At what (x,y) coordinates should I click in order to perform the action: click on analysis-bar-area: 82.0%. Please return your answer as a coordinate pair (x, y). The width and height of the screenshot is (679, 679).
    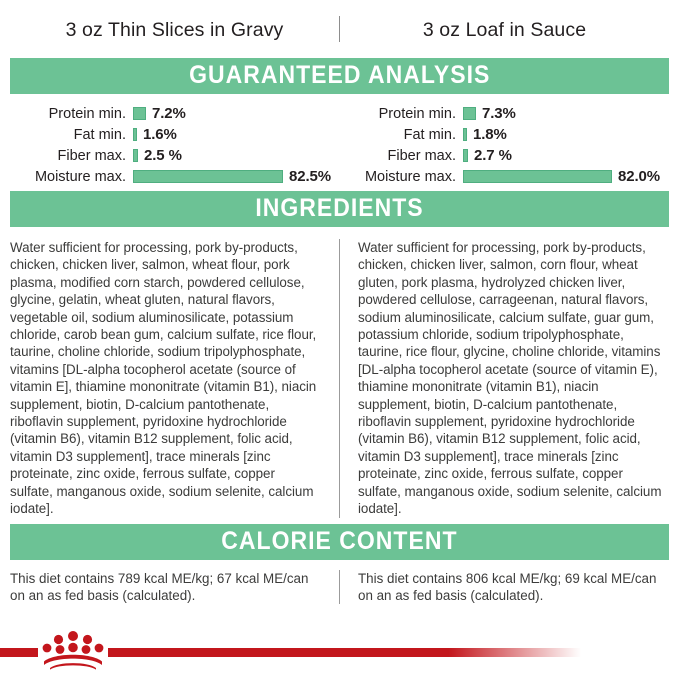
    Looking at the image, I should click on (566, 176).